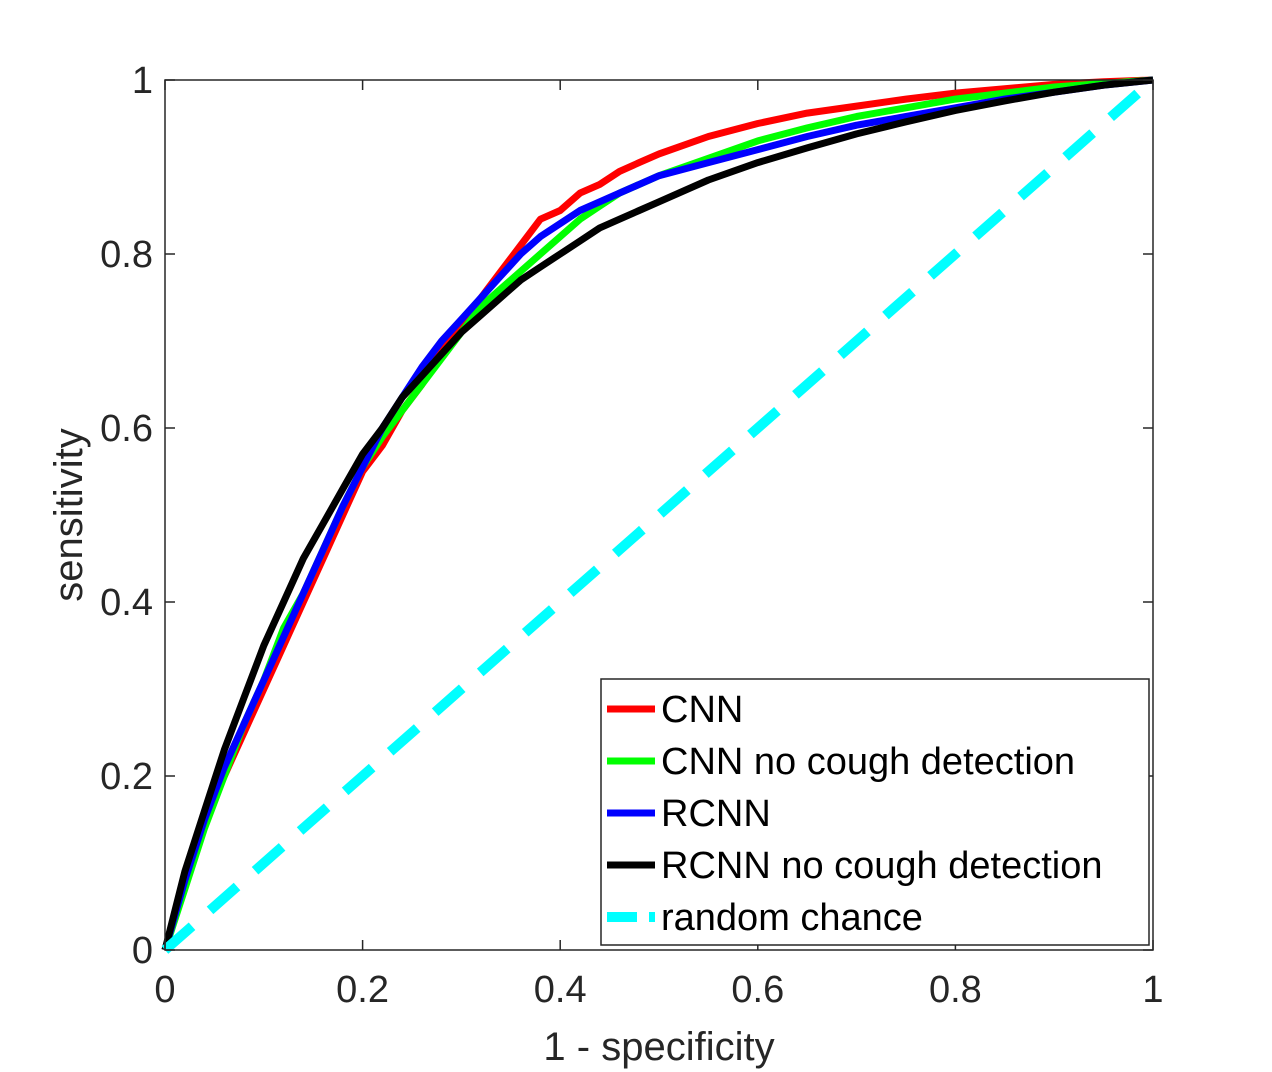  Describe the element at coordinates (716, 814) in the screenshot. I see `legend-label-2: RCNN` at that location.